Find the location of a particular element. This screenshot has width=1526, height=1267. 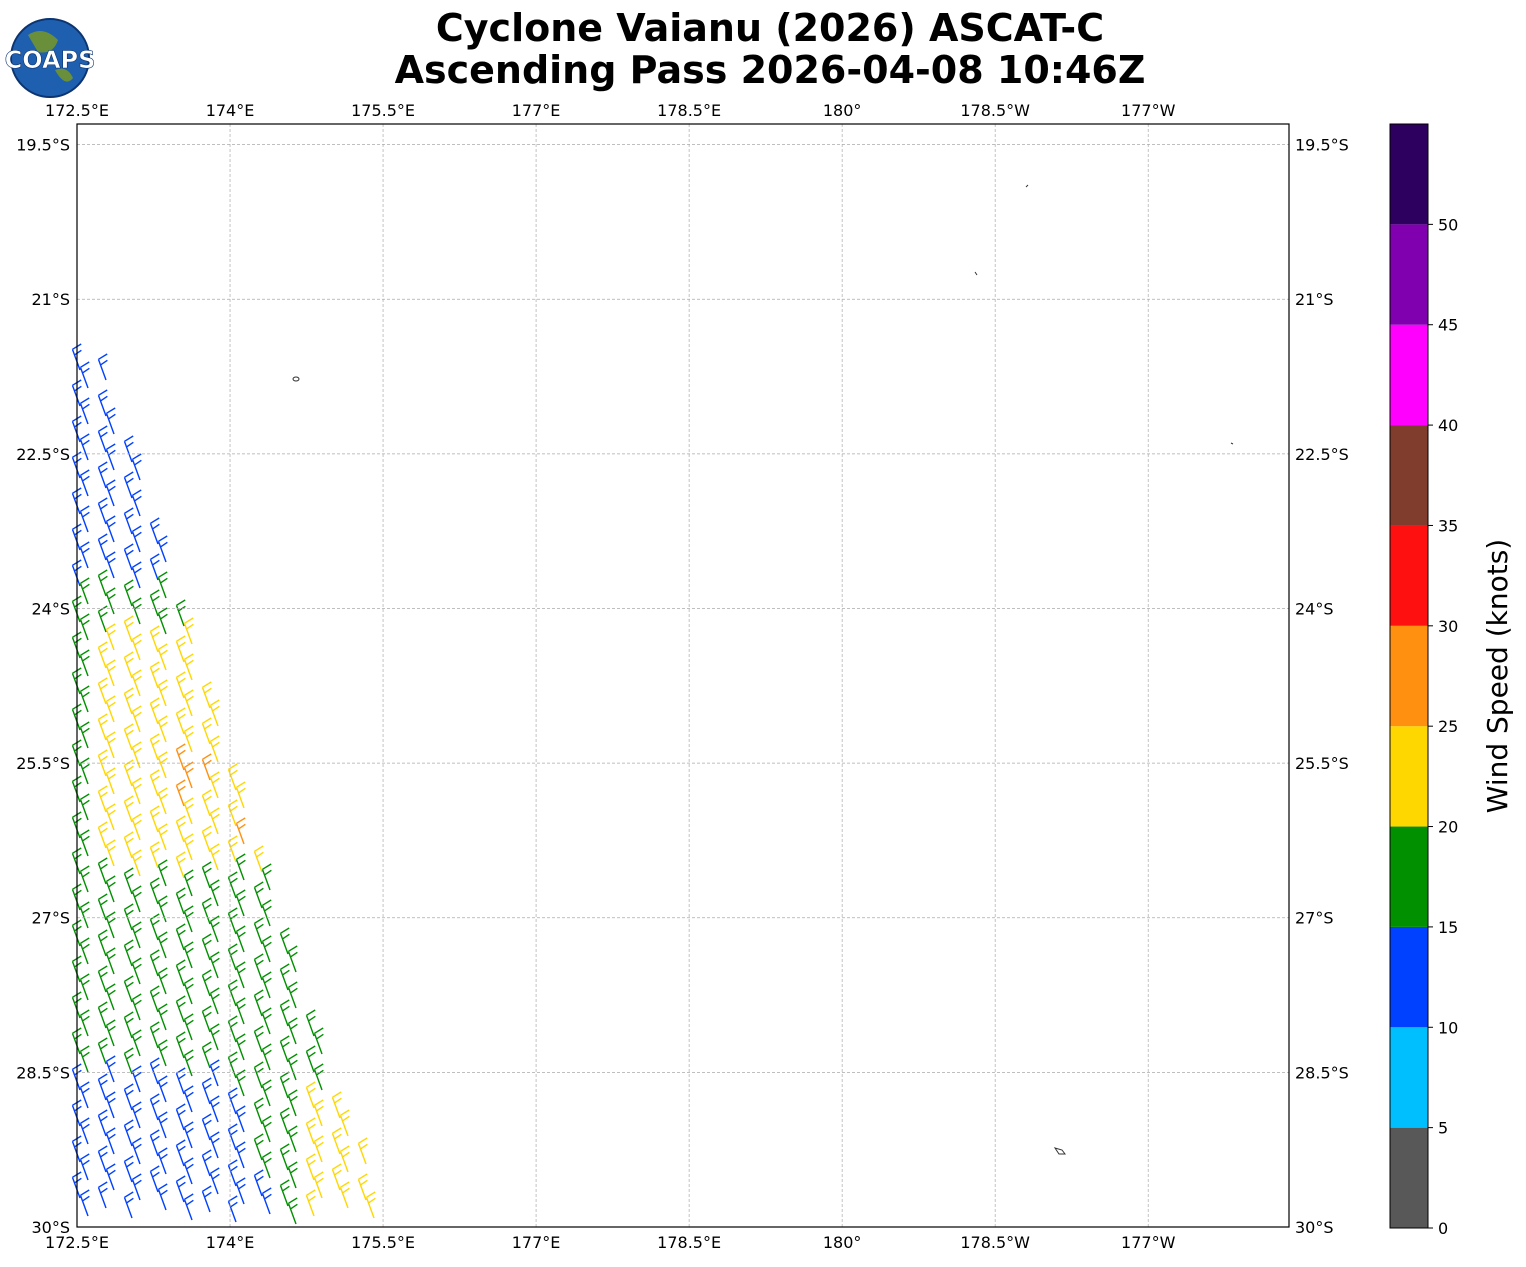

lat-tick-label: 19.5°S is located at coordinates (1322, 145).